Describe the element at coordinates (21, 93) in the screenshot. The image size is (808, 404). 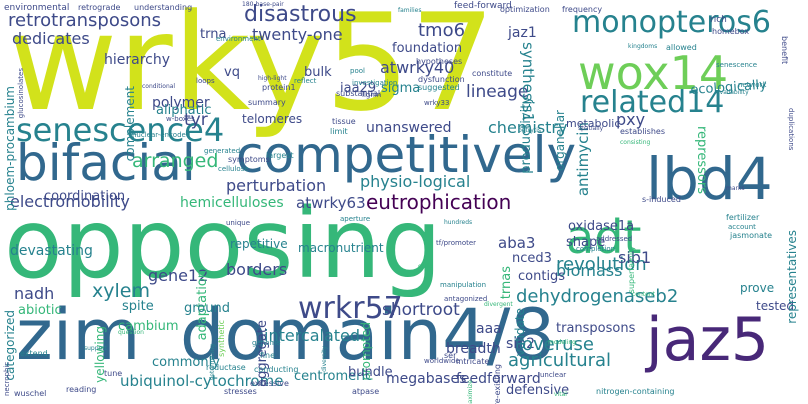
I see `word: glucosinolates` at that location.